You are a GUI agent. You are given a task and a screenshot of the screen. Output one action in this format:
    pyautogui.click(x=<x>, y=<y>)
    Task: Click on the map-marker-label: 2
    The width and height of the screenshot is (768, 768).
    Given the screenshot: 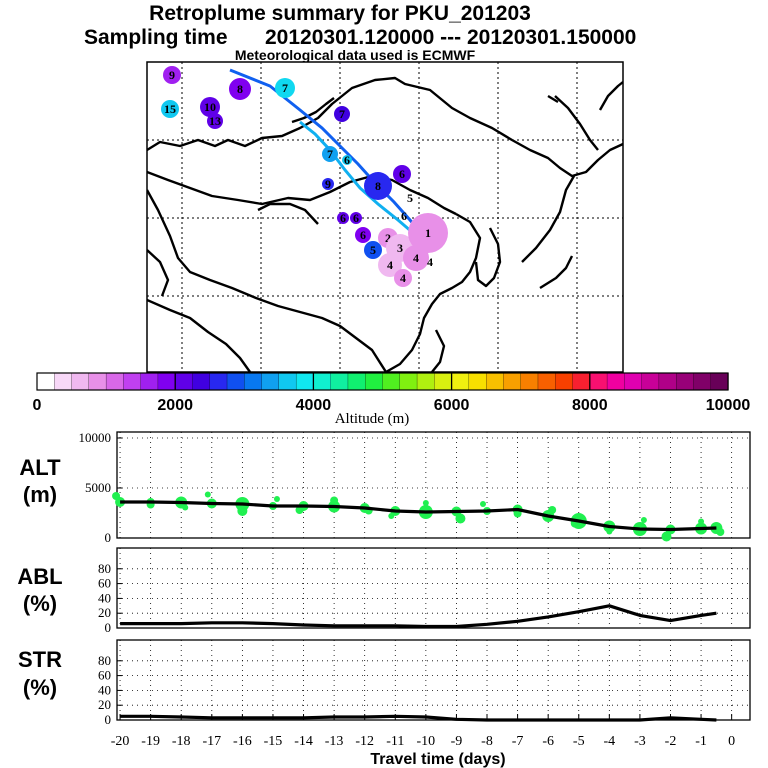 What is the action you would take?
    pyautogui.click(x=388, y=238)
    